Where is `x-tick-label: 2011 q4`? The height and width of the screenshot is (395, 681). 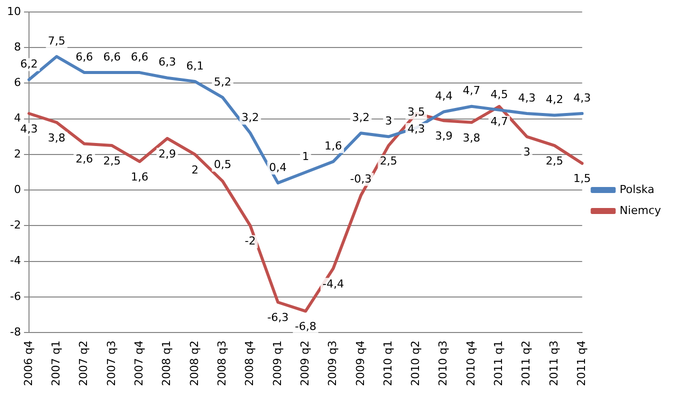
x-tick-label: 2011 q4 is located at coordinates (581, 363).